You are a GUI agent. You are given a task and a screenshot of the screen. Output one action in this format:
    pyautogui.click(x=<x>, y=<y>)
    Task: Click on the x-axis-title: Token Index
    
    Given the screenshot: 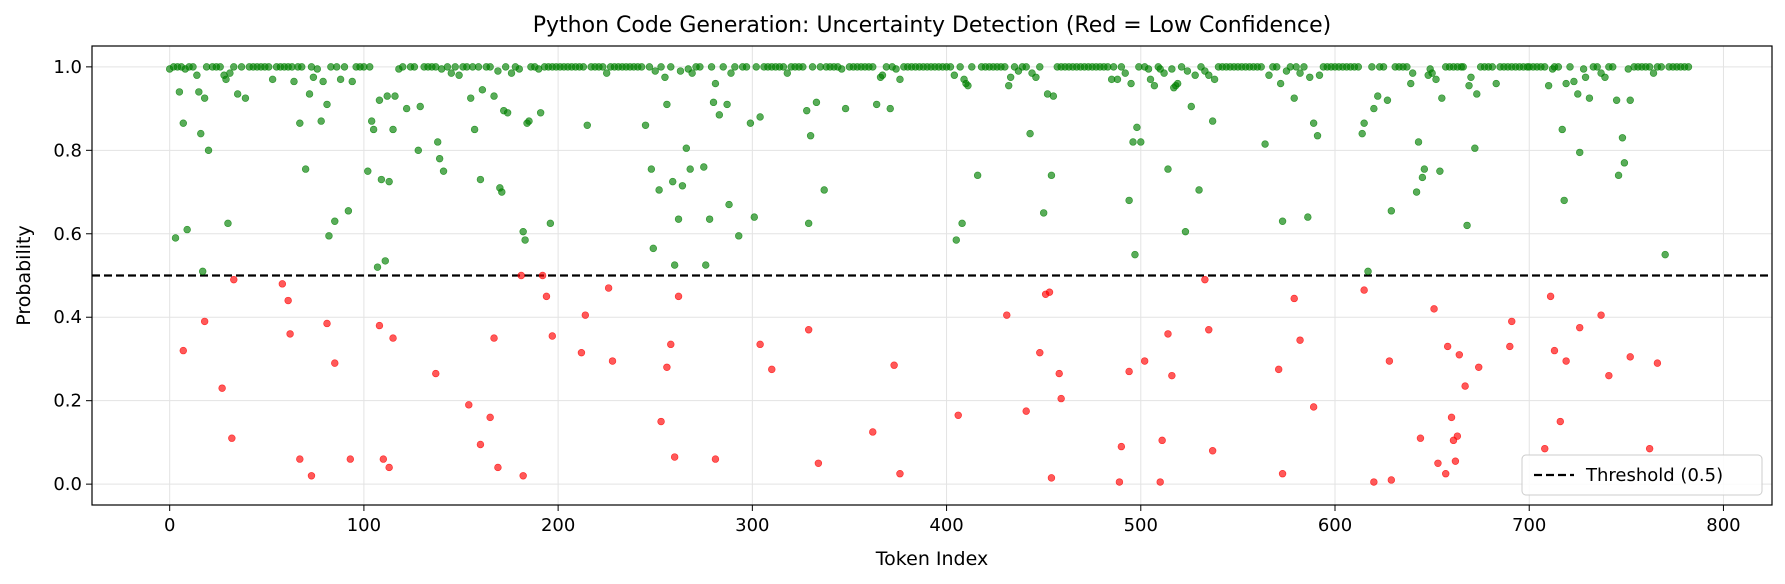 What is the action you would take?
    pyautogui.click(x=931, y=559)
    